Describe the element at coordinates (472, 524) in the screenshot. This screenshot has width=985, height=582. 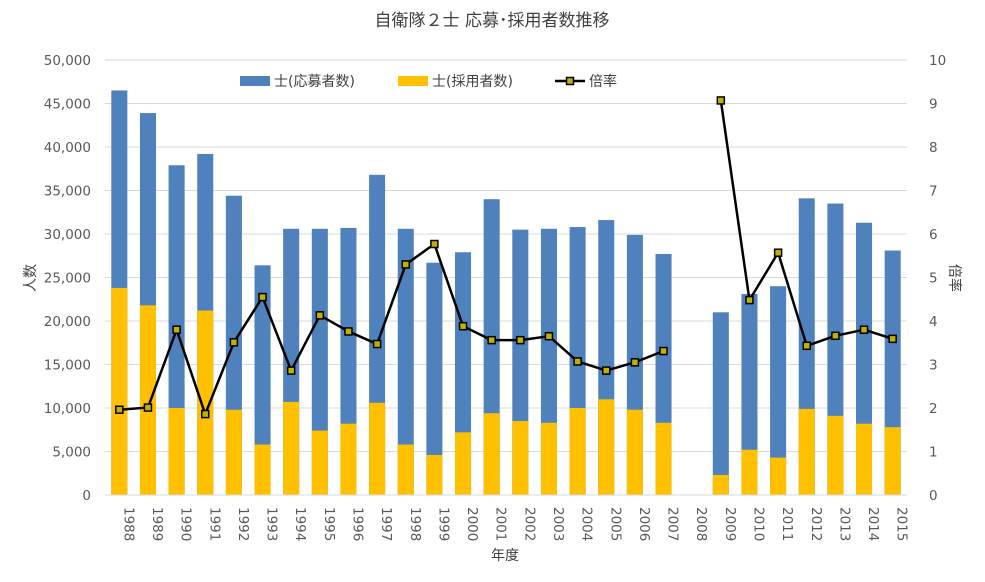
I see `x-tick-label: 2000` at that location.